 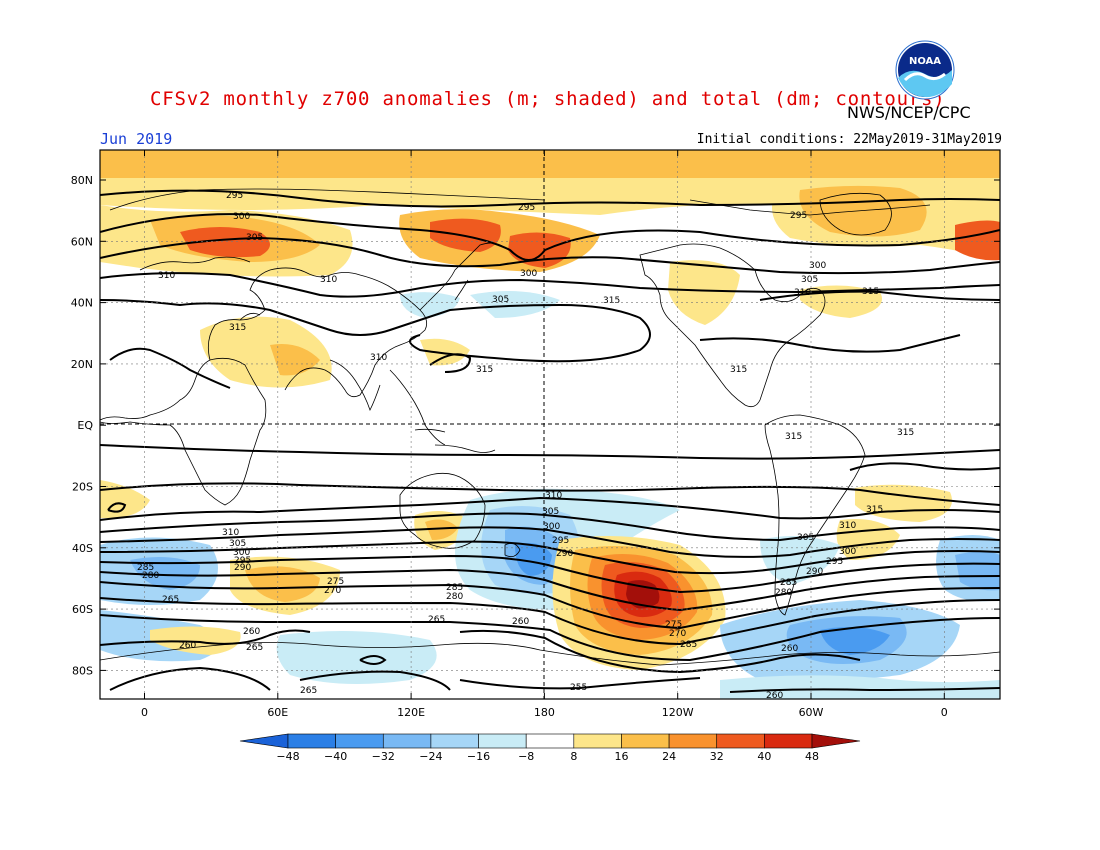 What do you see at coordinates (85, 425) in the screenshot?
I see `lat-label: EQ` at bounding box center [85, 425].